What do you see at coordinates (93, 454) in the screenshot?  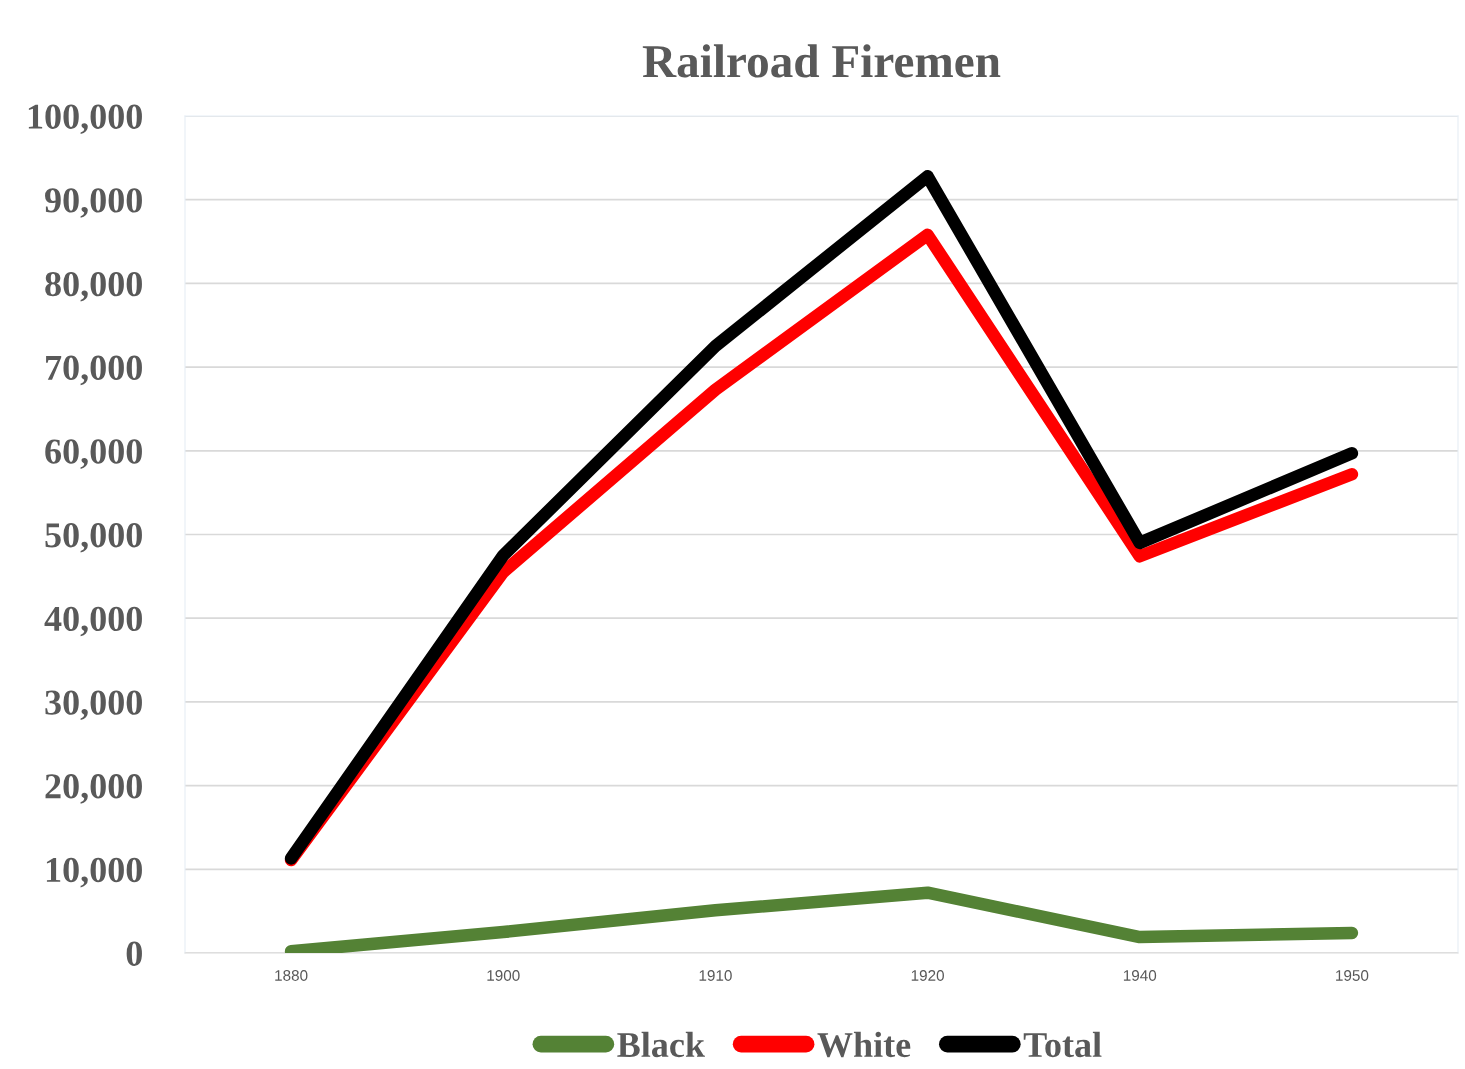 I see `y-tick-label: 60,000` at bounding box center [93, 454].